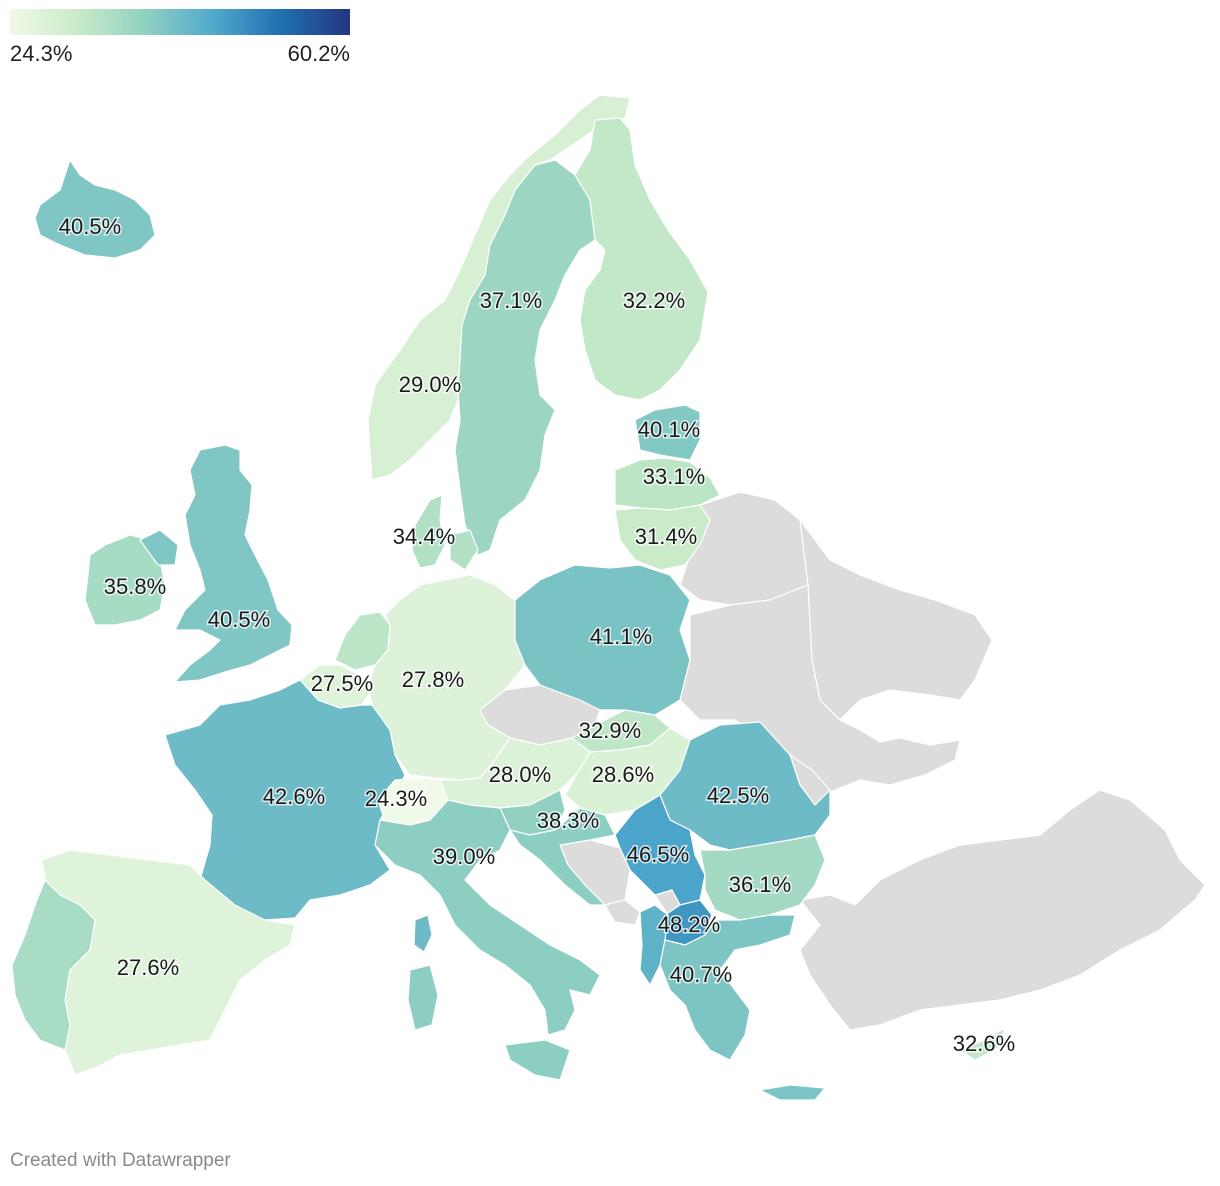  Describe the element at coordinates (396, 798) in the screenshot. I see `label-switzerland: 24.3%` at that location.